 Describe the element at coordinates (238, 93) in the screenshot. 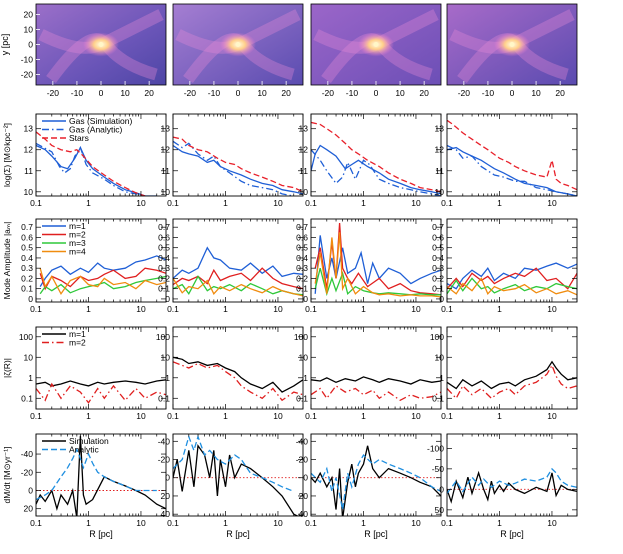

I see `image-x-tick-label: 0` at that location.